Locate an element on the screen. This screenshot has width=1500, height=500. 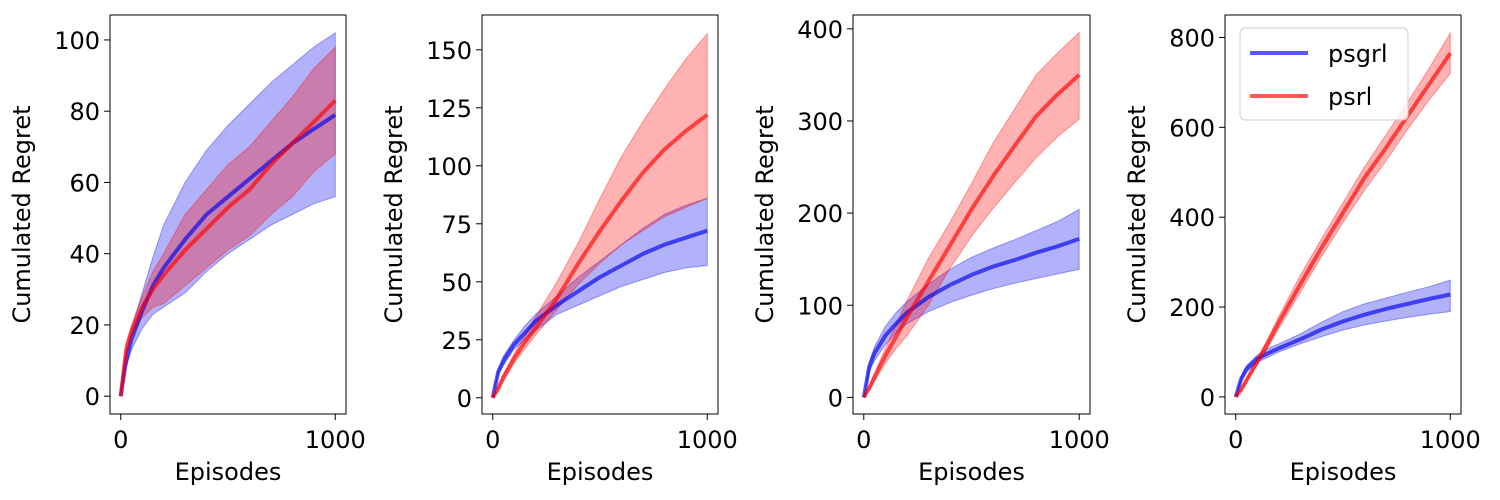
y-tick-label: 50 is located at coordinates (456, 283).